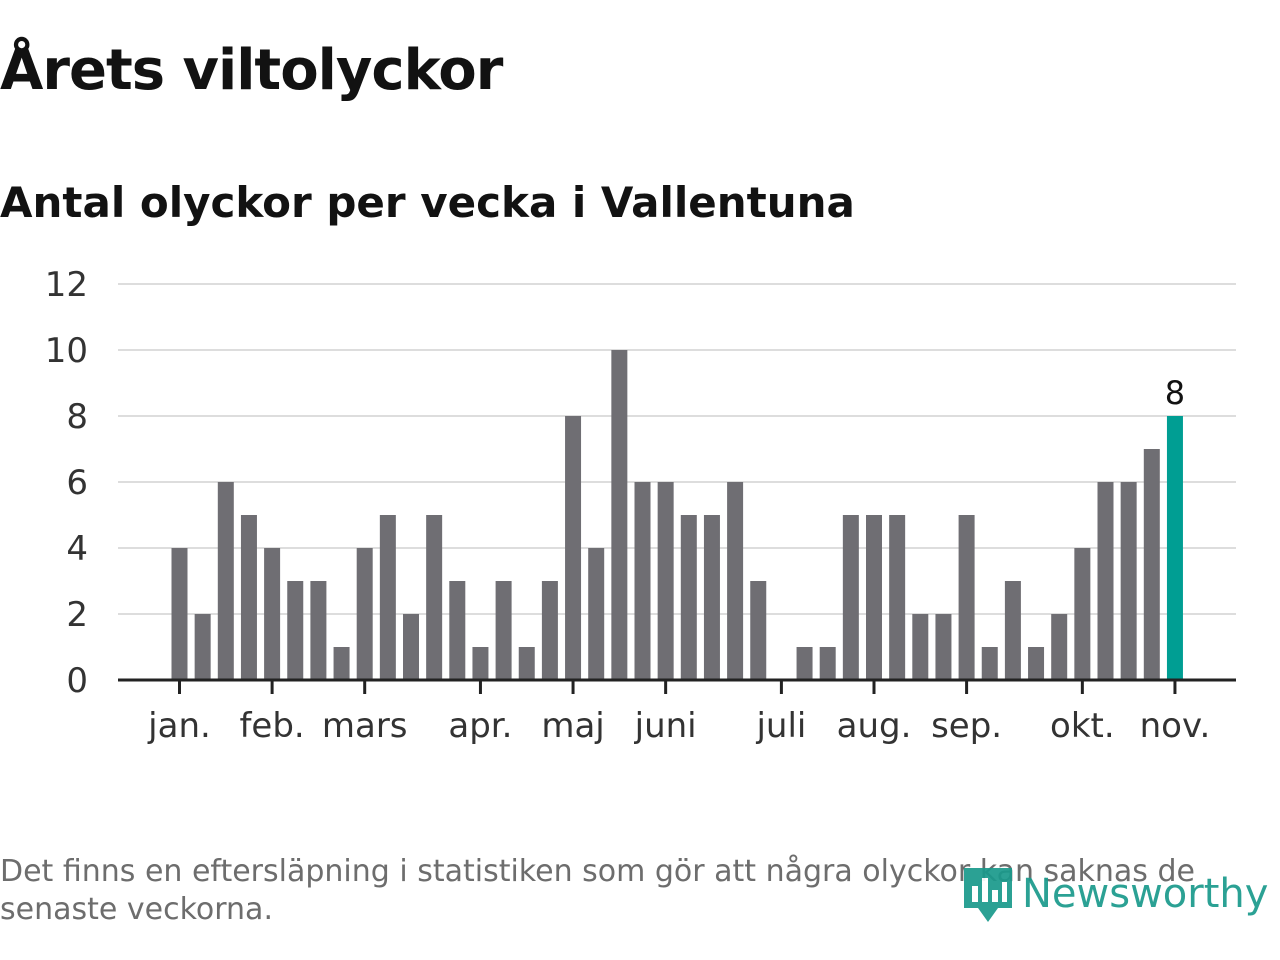  Describe the element at coordinates (365, 726) in the screenshot. I see `x-tick-label: mars` at that location.